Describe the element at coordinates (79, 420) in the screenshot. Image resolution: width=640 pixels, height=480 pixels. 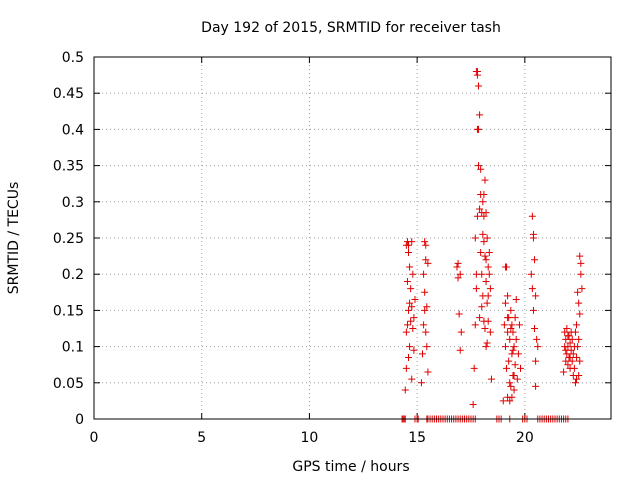
I see `y-tick-label: 0` at that location.